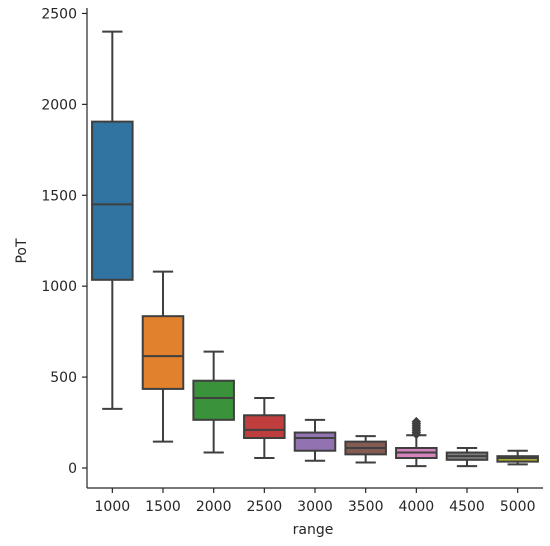  Describe the element at coordinates (59, 14) in the screenshot. I see `y-tick-label: 2500` at that location.